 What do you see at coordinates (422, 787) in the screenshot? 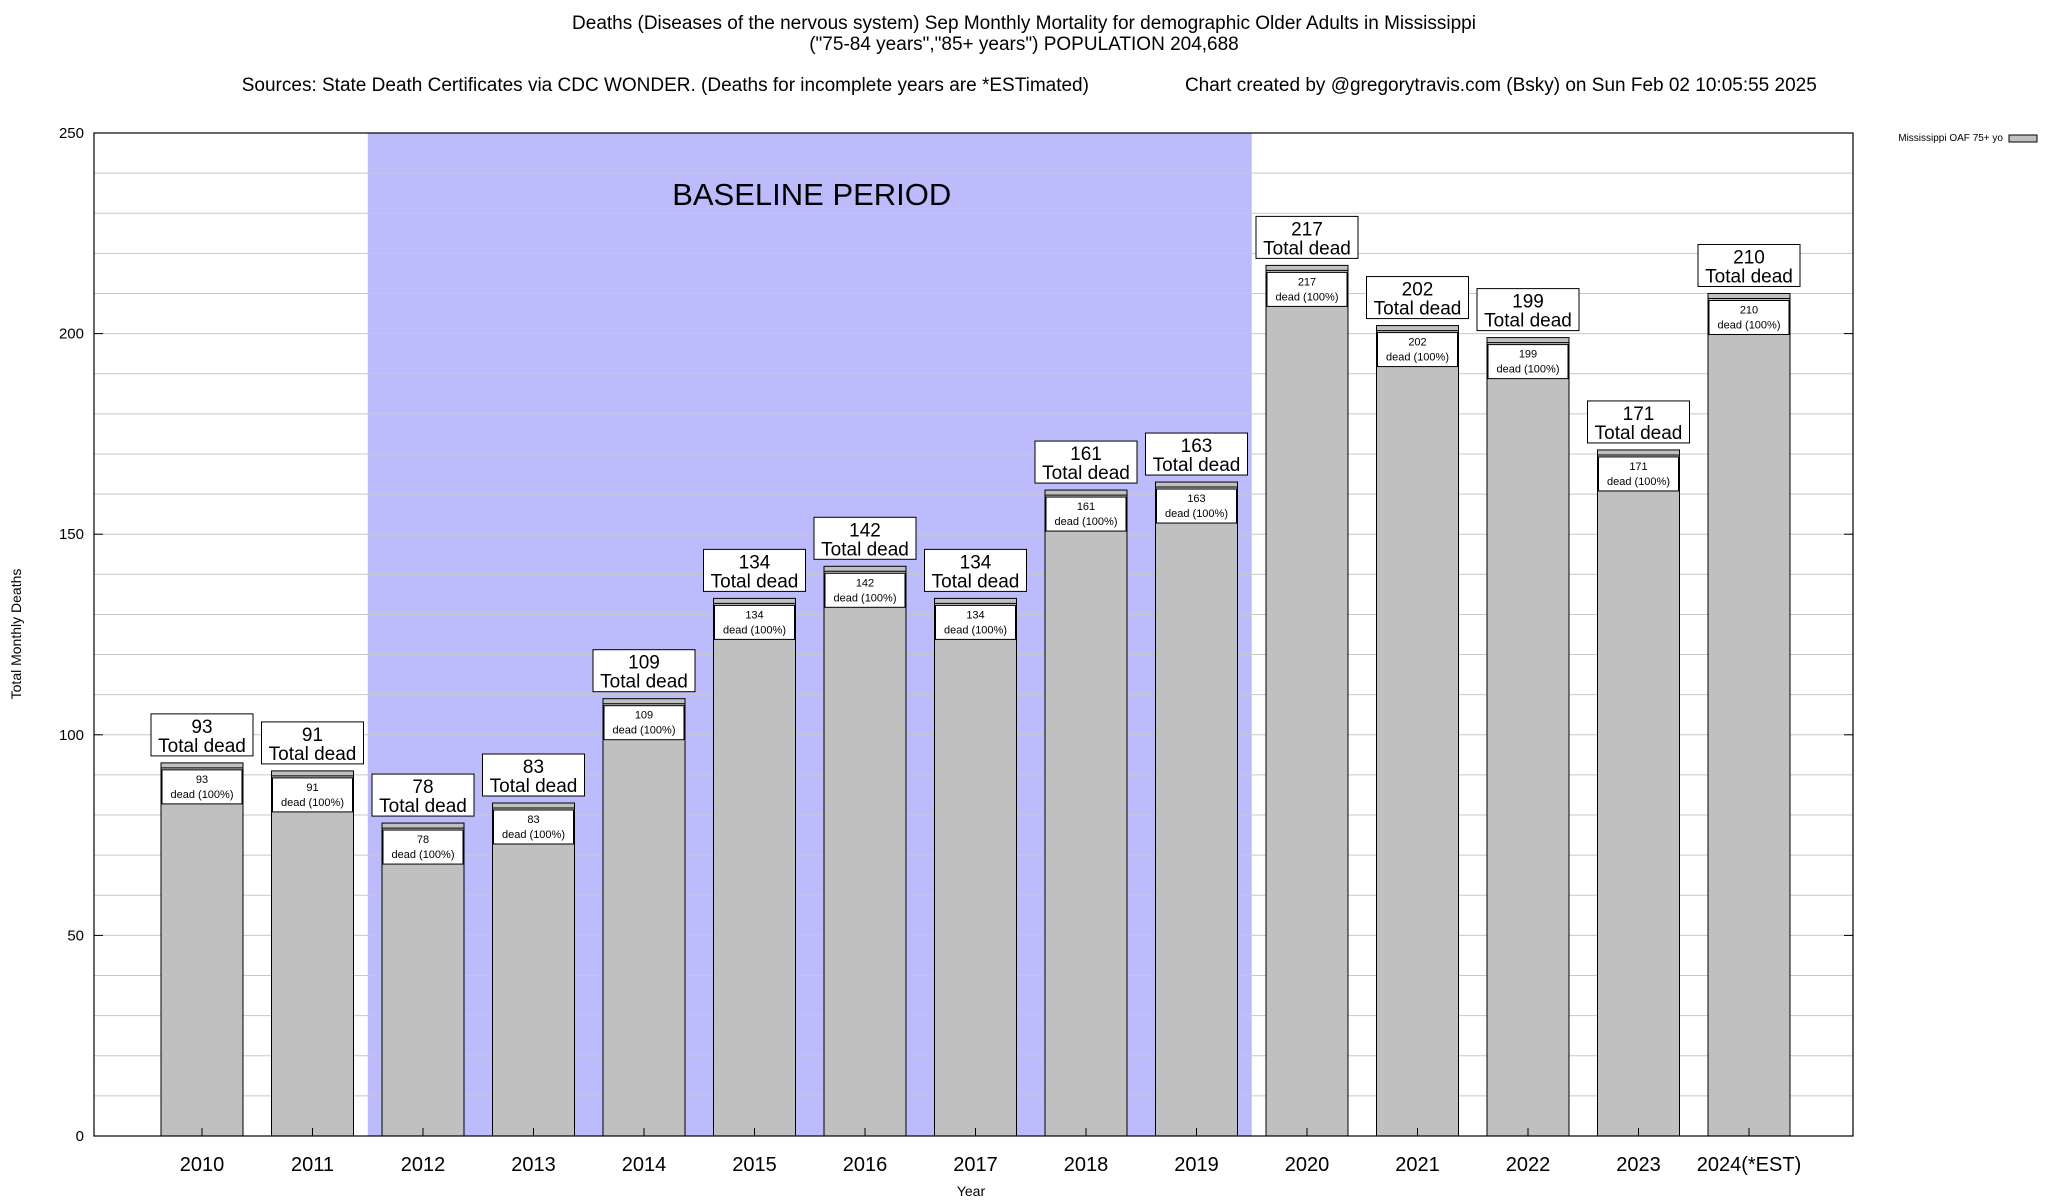
I see `bar-total-value: 78` at bounding box center [422, 787].